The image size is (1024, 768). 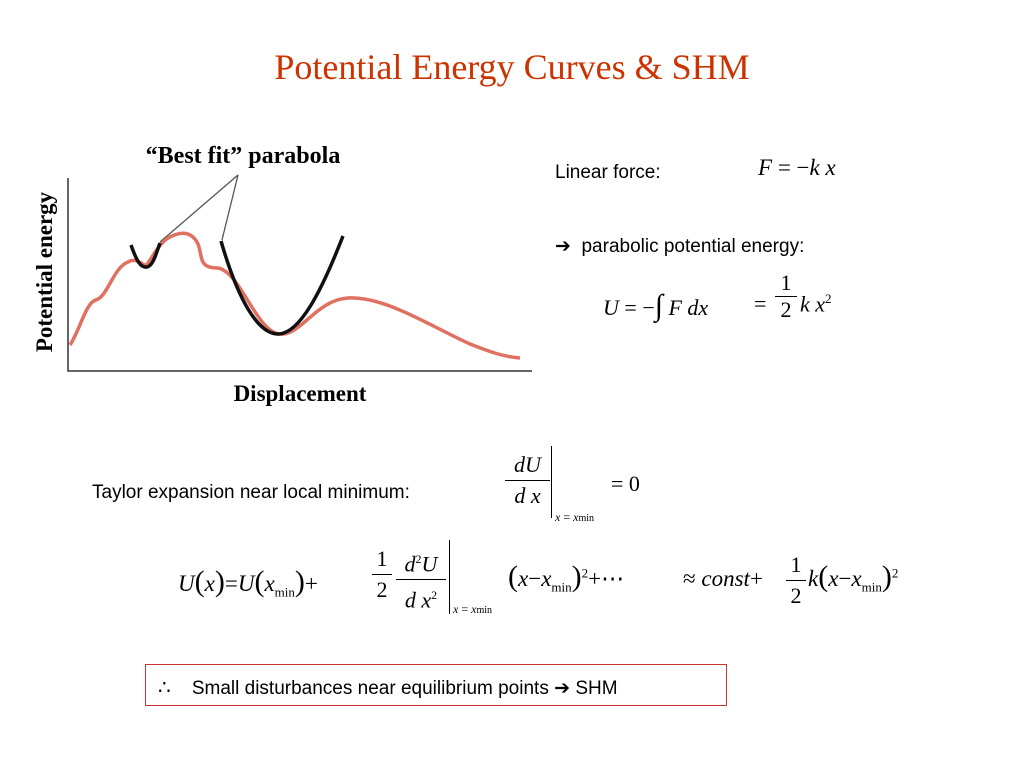 What do you see at coordinates (164, 688) in the screenshot?
I see `therefore-symbol: ∴` at bounding box center [164, 688].